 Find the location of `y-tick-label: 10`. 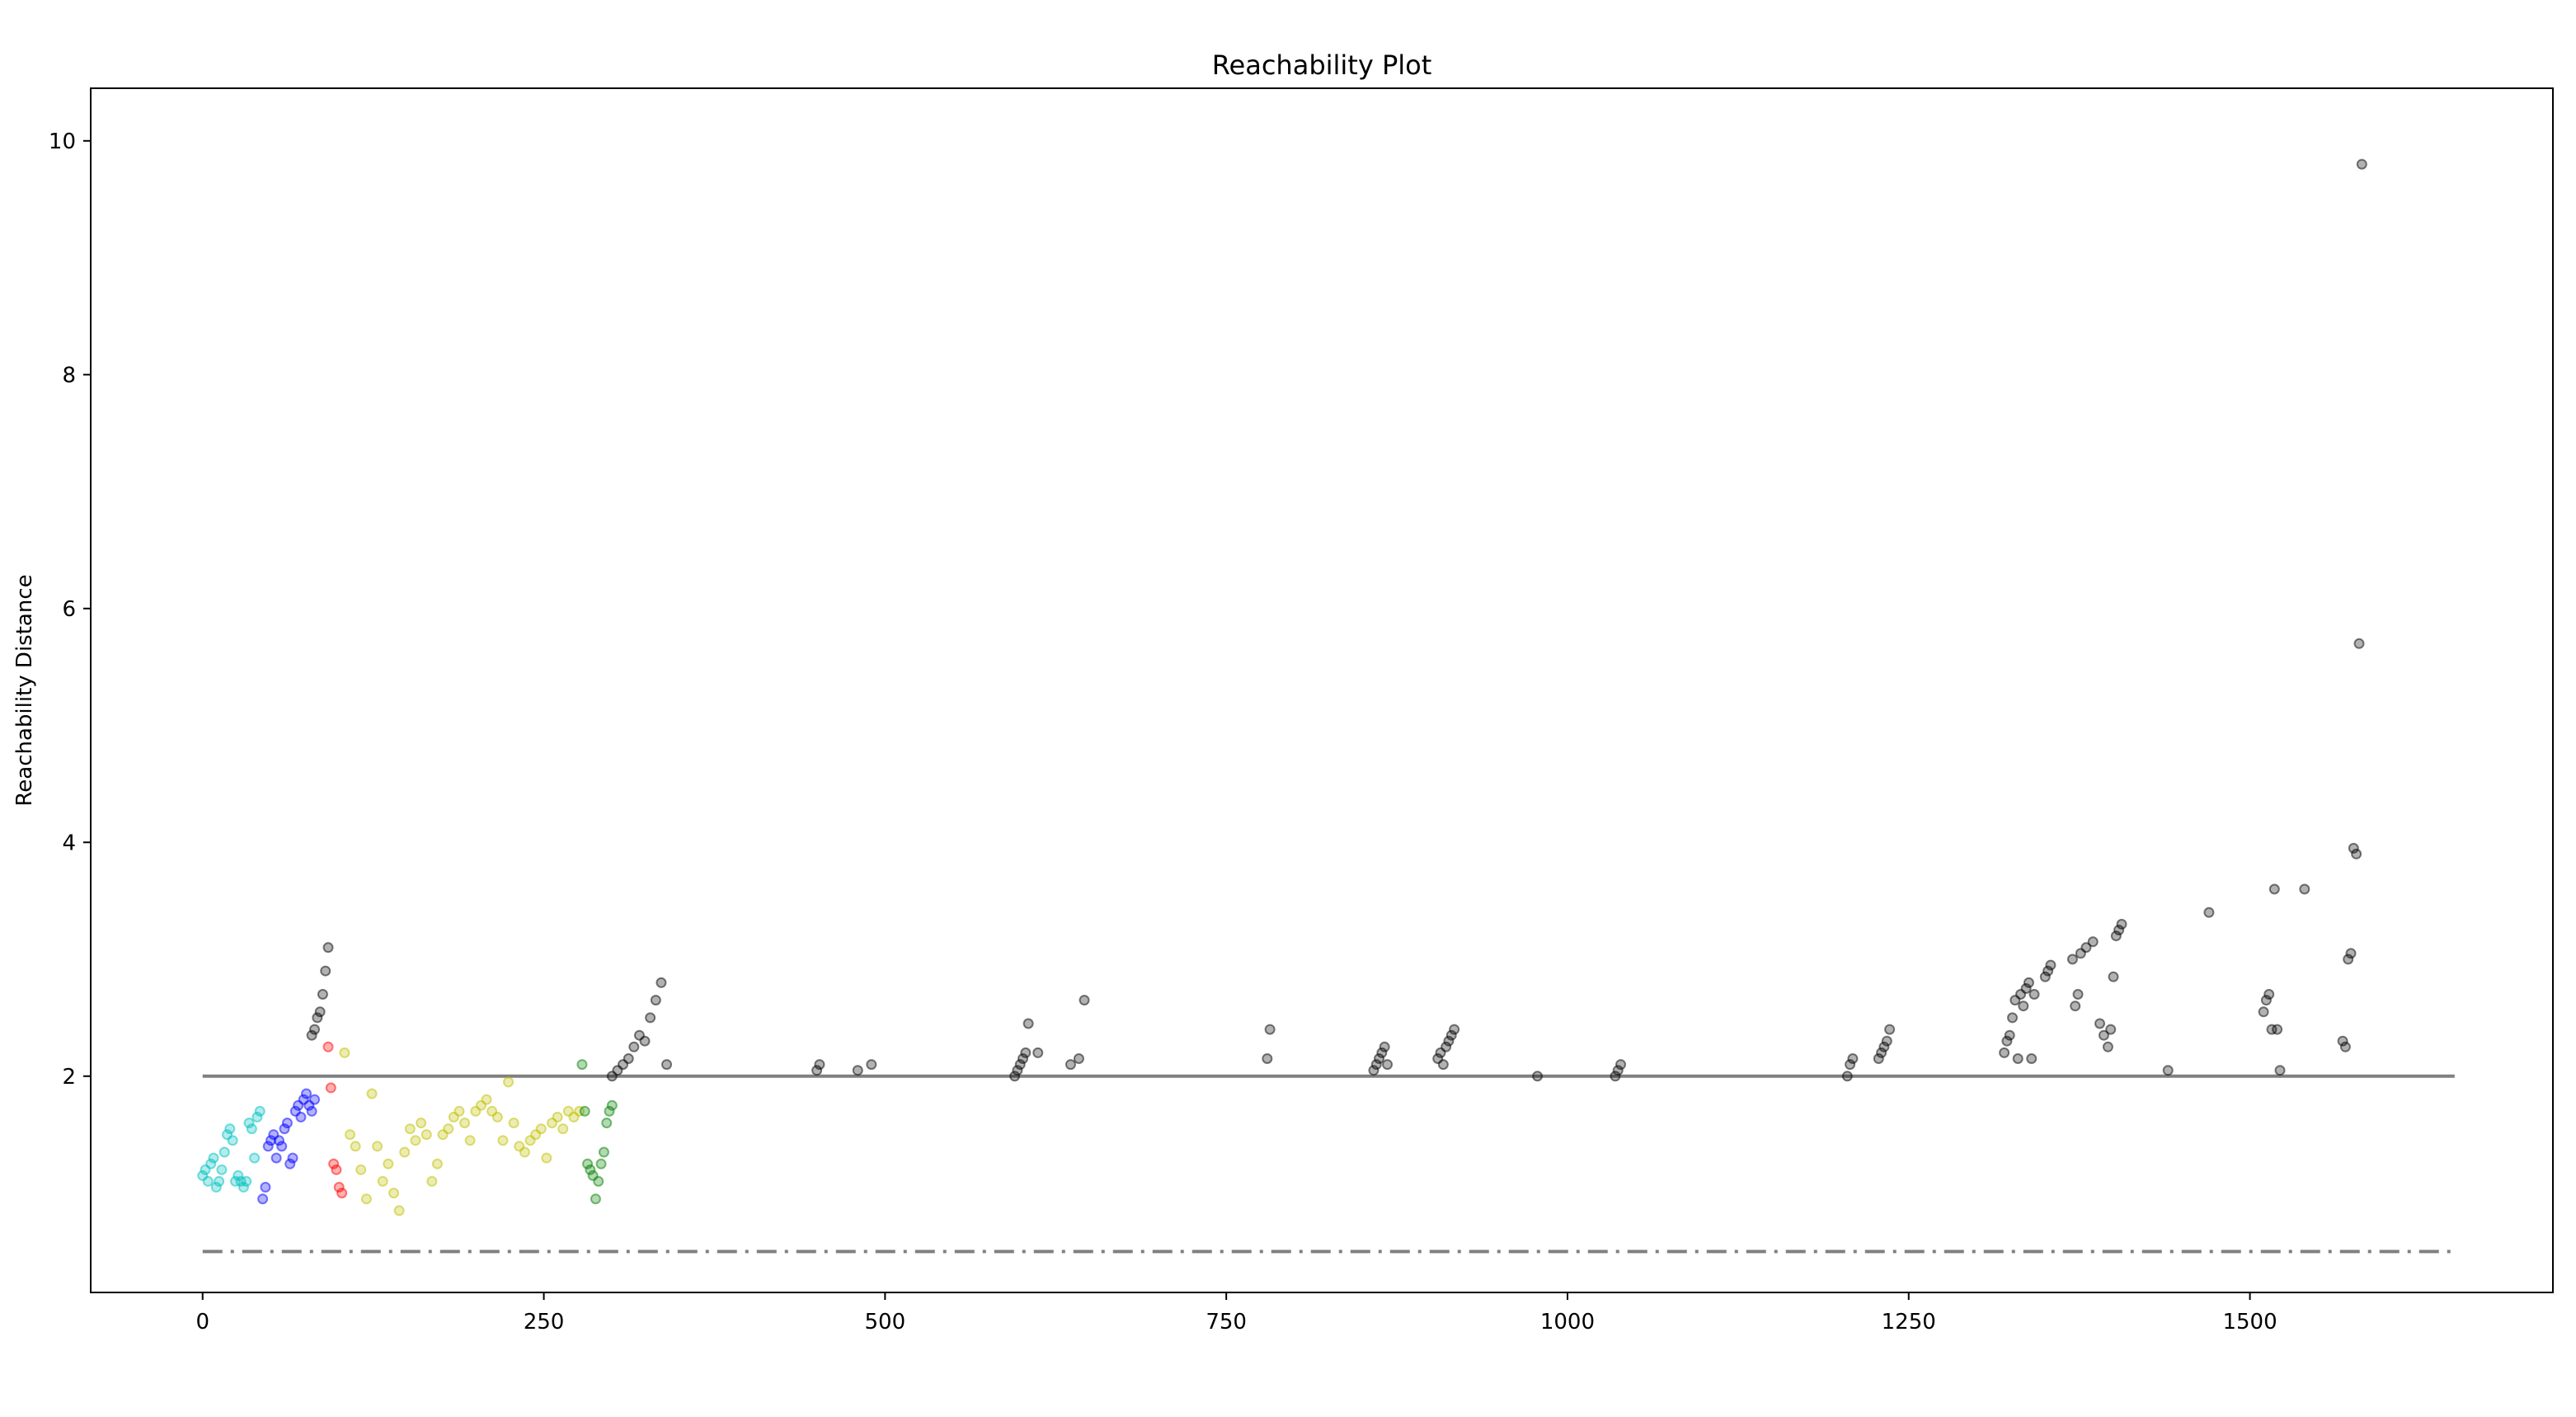

y-tick-label: 10 is located at coordinates (62, 141).